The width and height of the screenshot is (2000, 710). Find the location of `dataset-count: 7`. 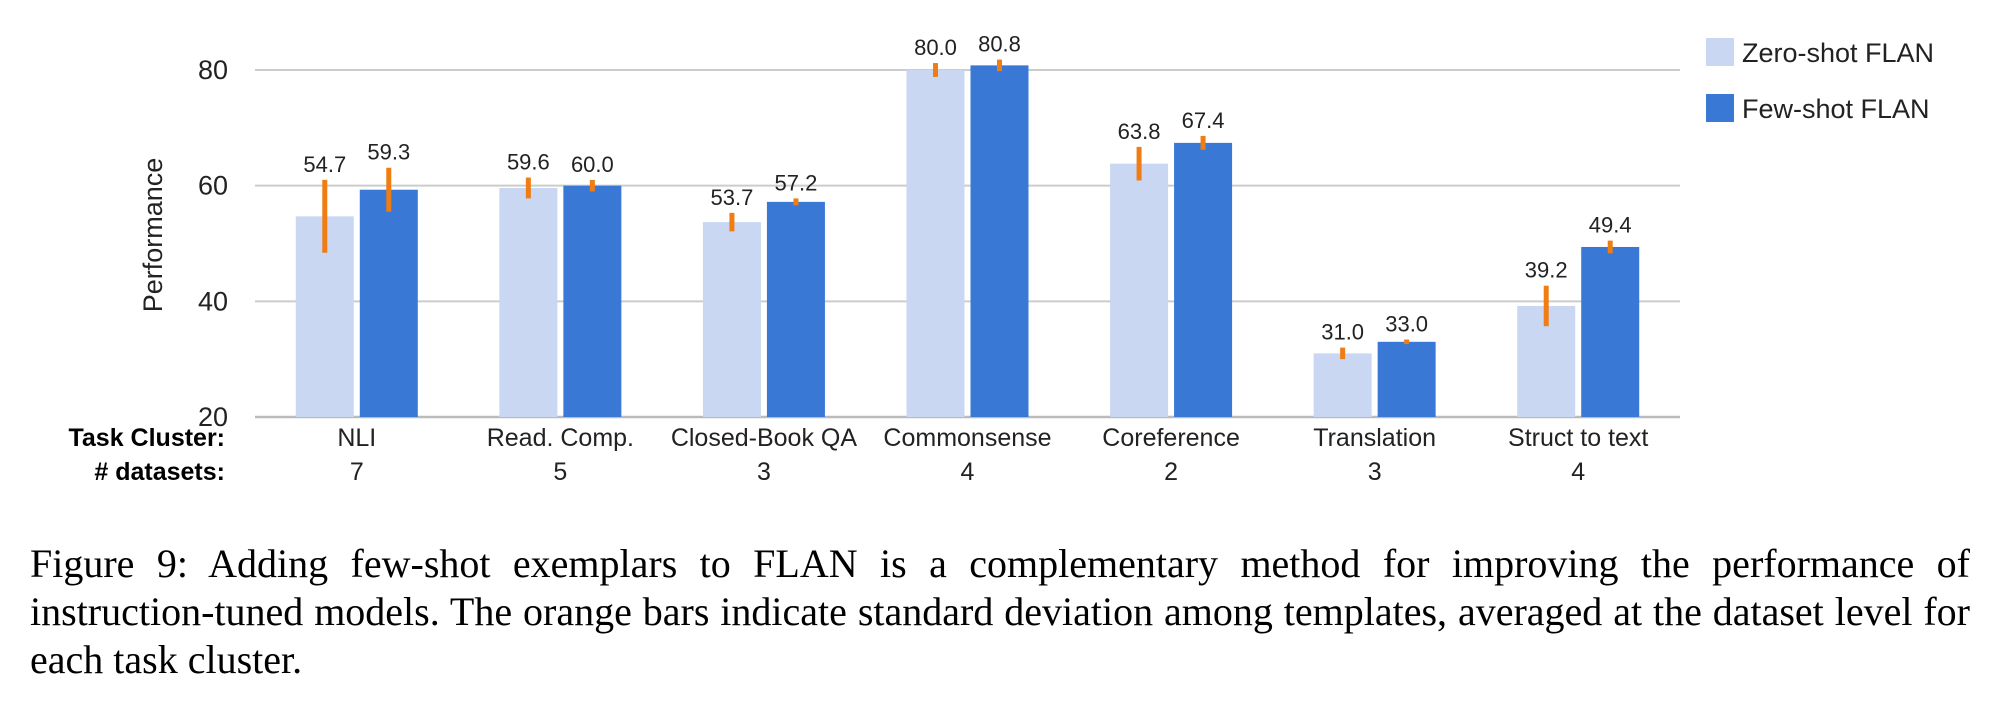

dataset-count: 7 is located at coordinates (357, 472).